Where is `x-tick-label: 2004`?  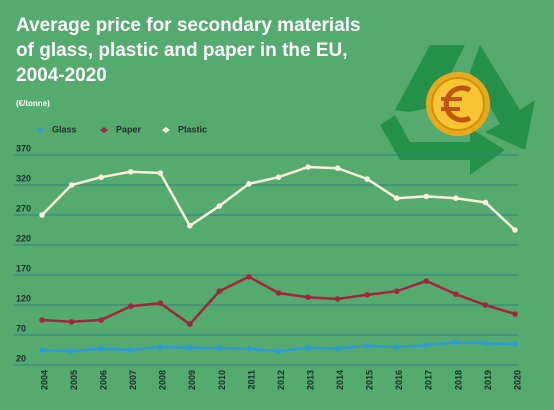 x-tick-label: 2004 is located at coordinates (44, 380).